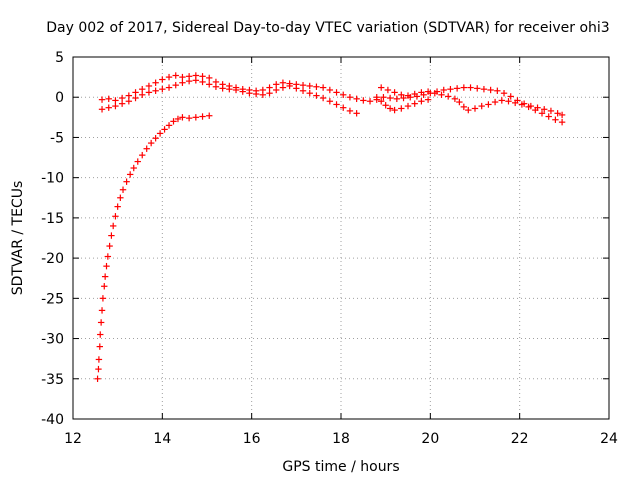 The image size is (640, 480). Describe the element at coordinates (18, 238) in the screenshot. I see `y-axis-label: SDTVAR / TECUs` at that location.